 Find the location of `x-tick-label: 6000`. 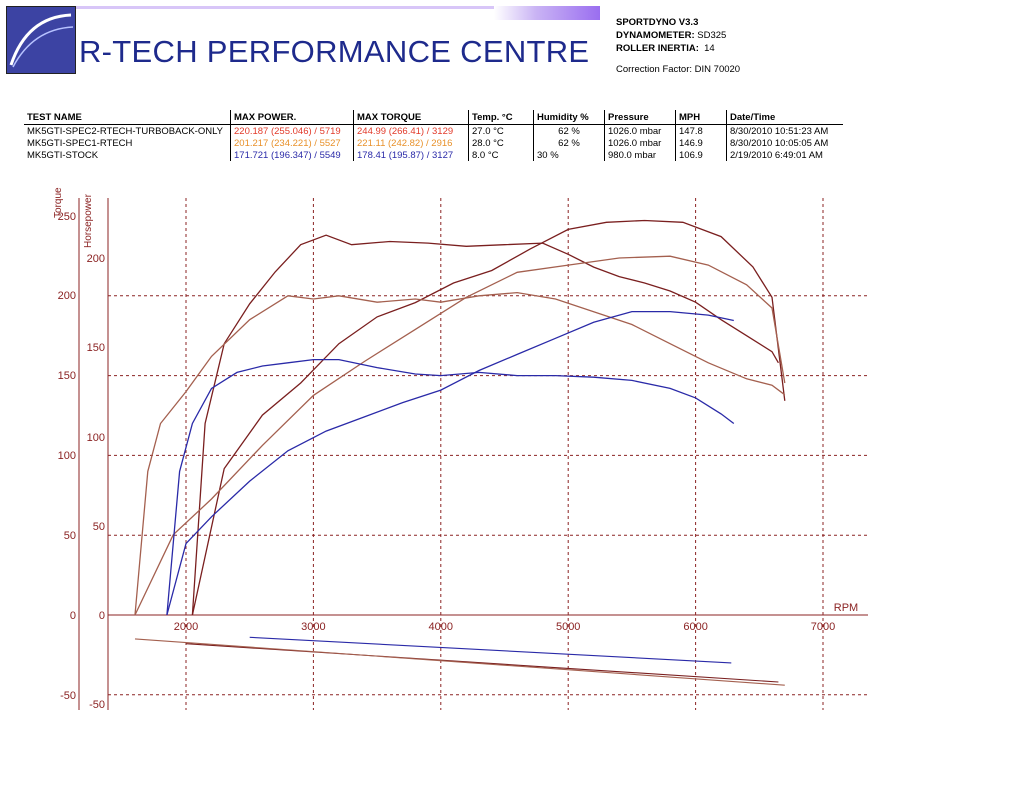

x-tick-label: 6000 is located at coordinates (695, 627).